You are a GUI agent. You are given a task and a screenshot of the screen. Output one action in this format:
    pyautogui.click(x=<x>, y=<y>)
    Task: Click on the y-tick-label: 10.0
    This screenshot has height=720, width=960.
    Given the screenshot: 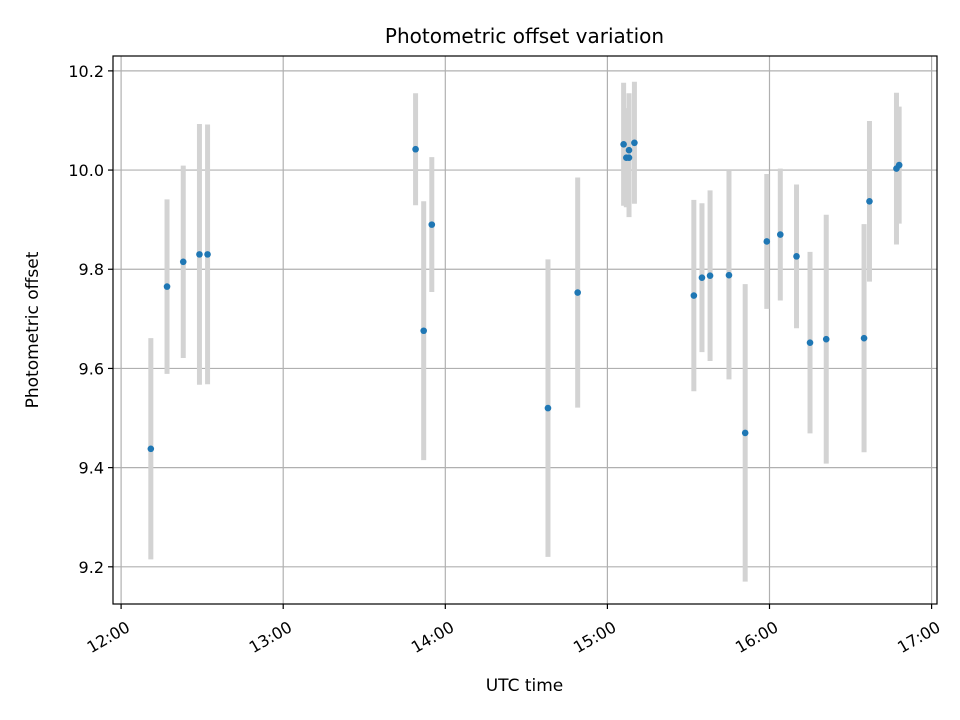 What is the action you would take?
    pyautogui.click(x=86, y=170)
    